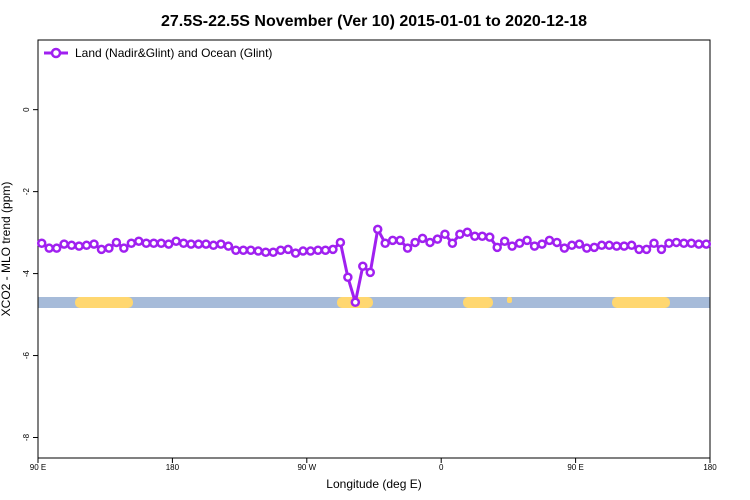 The height and width of the screenshot is (500, 750). Describe the element at coordinates (26, 109) in the screenshot. I see `y-tick-label: 0` at that location.